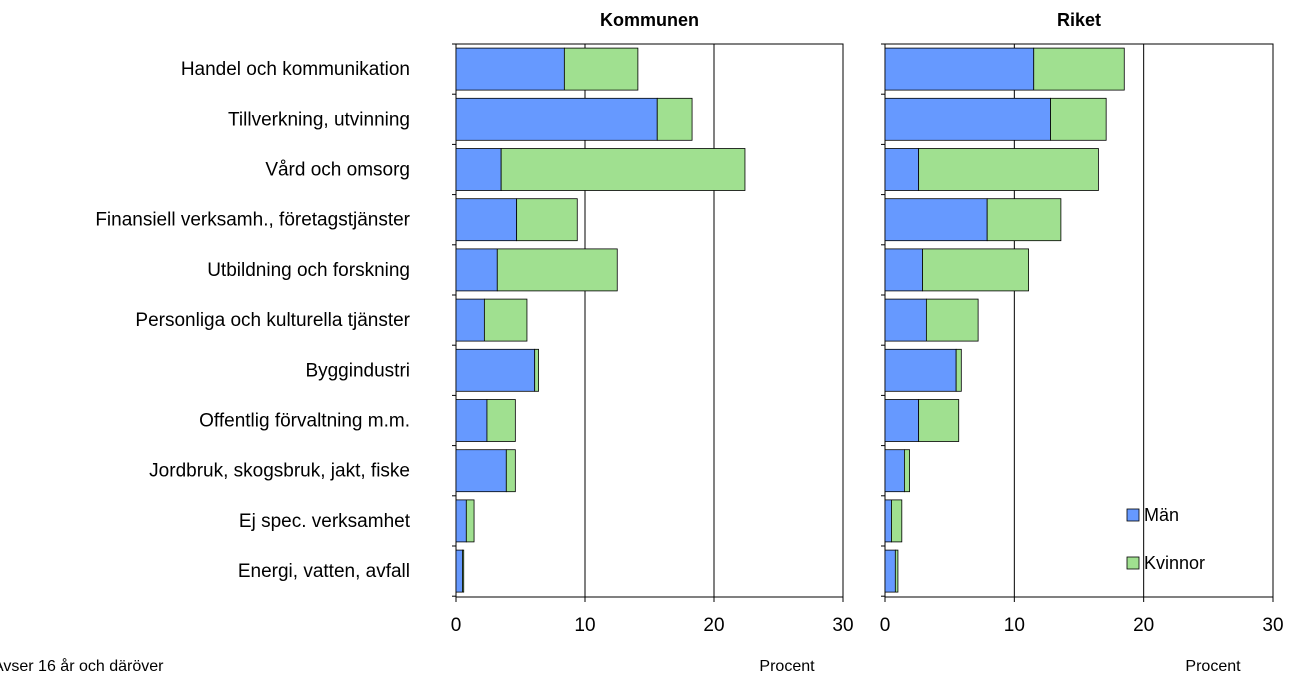 This screenshot has width=1297, height=677. What do you see at coordinates (1133, 563) in the screenshot?
I see `legend-swatch-women` at bounding box center [1133, 563].